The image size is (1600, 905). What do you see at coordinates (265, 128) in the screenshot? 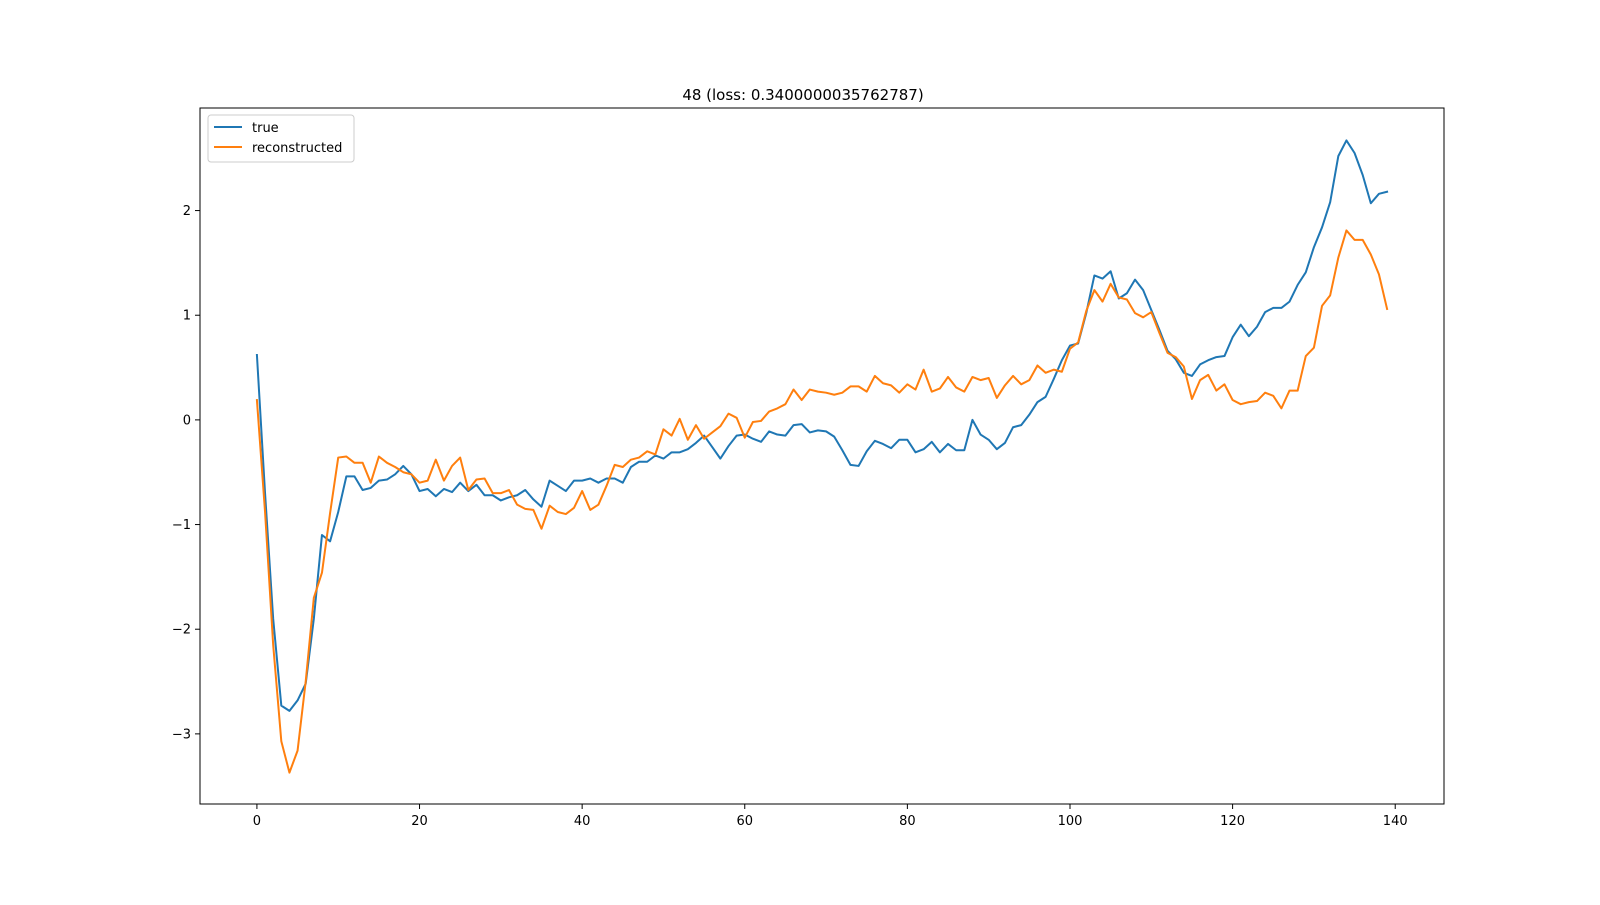
I see `legend-label-true: true` at bounding box center [265, 128].